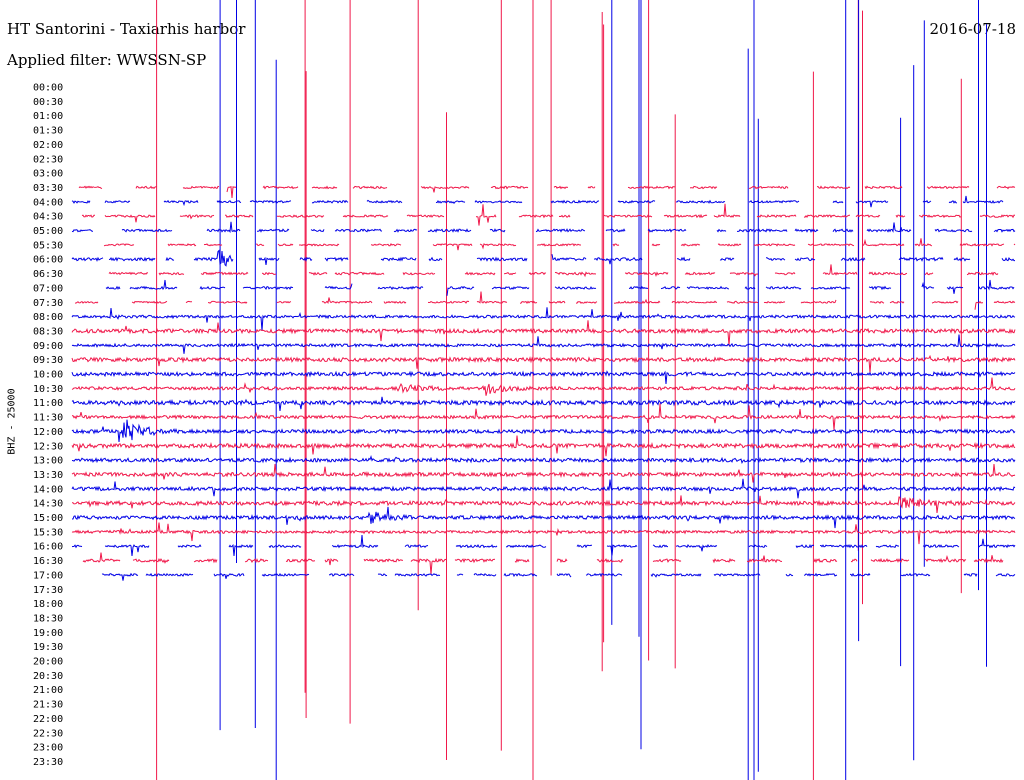 The height and width of the screenshot is (780, 1024). What do you see at coordinates (48, 461) in the screenshot?
I see `row-label: 13:00` at bounding box center [48, 461].